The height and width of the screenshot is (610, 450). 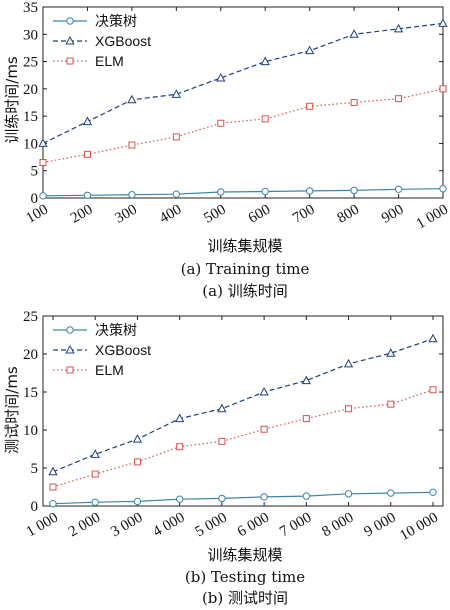 What do you see at coordinates (84, 525) in the screenshot?
I see `x-tick-label-b-1: 2 000` at bounding box center [84, 525].